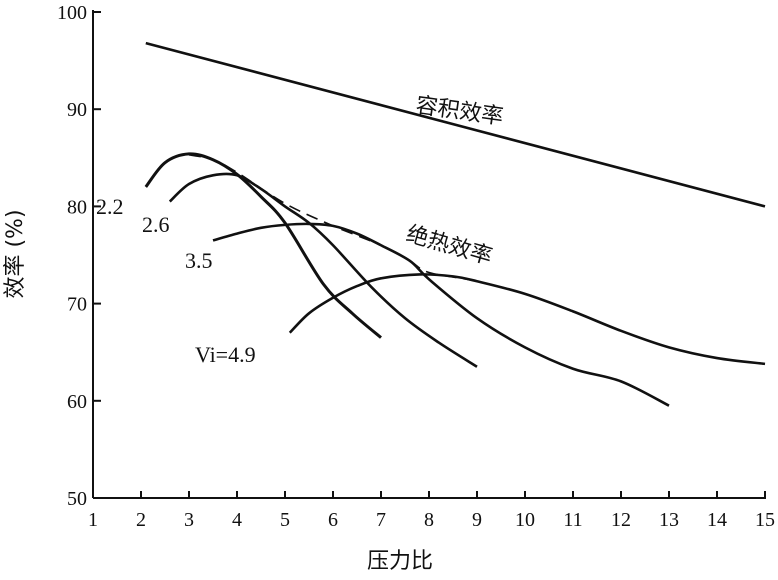 Image resolution: width=778 pixels, height=580 pixels. Describe the element at coordinates (459, 110) in the screenshot. I see `label-volumetric-efficiency: 容积效率` at that location.